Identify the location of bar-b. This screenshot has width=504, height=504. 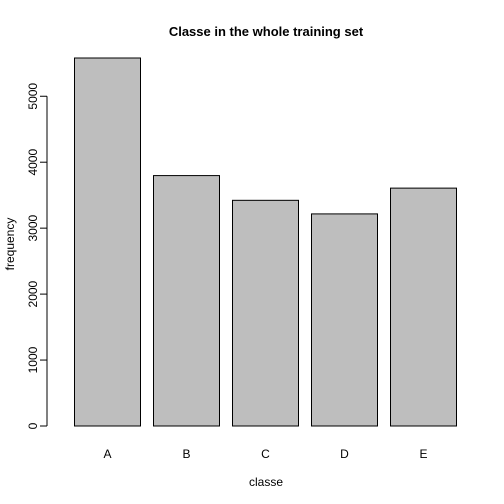
(186, 301).